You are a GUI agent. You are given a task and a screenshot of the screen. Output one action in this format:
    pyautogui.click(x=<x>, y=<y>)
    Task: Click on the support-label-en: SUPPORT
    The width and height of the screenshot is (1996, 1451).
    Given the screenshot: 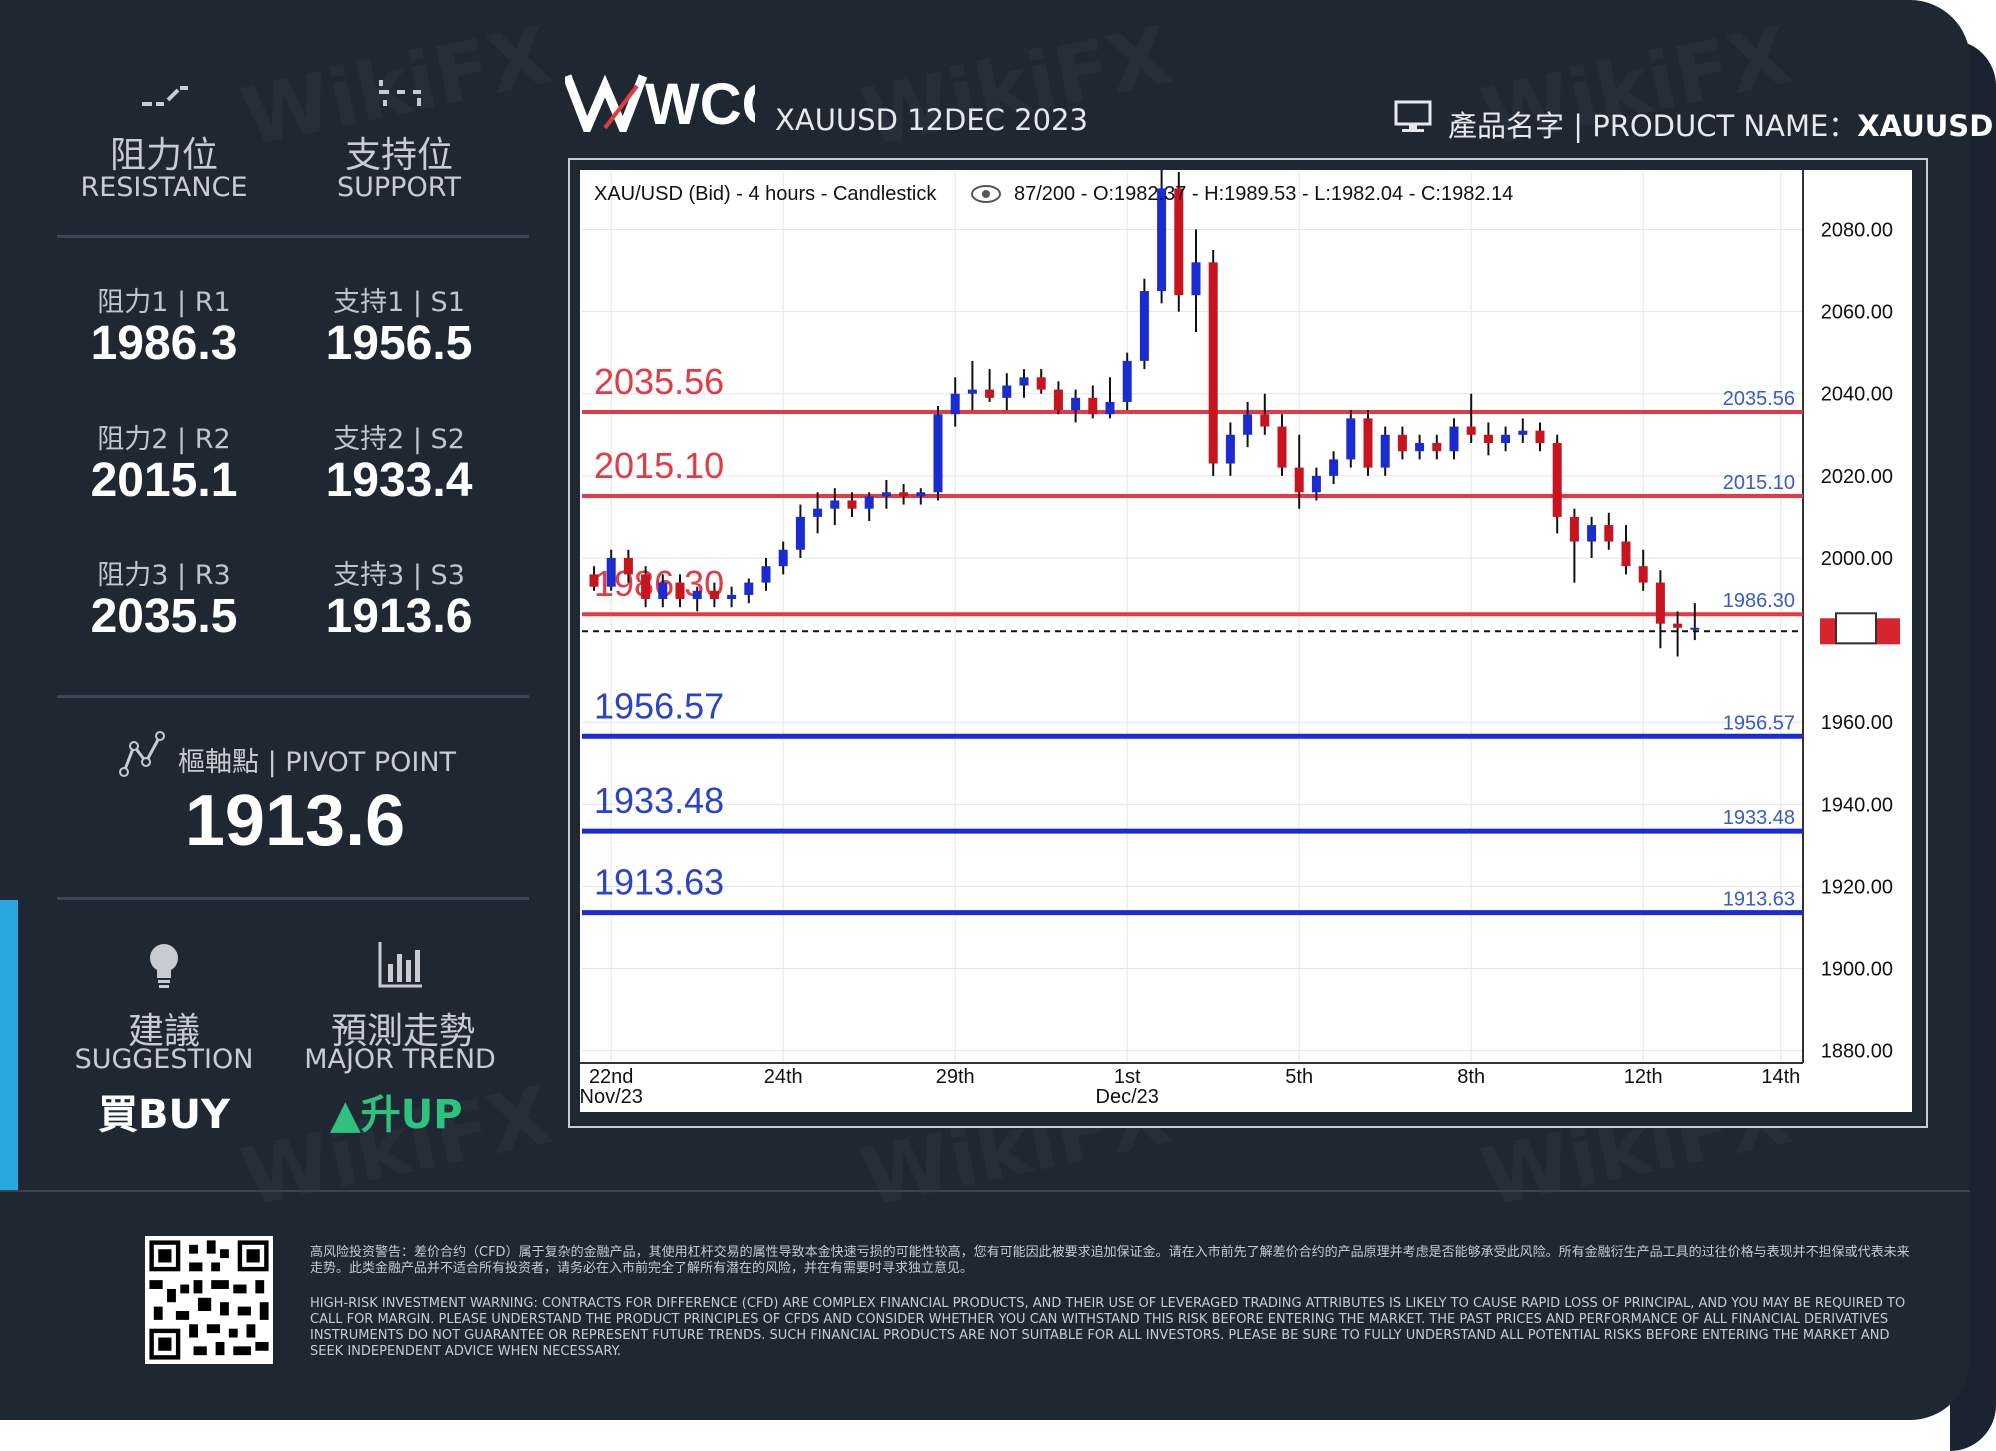 What is the action you would take?
    pyautogui.click(x=398, y=187)
    